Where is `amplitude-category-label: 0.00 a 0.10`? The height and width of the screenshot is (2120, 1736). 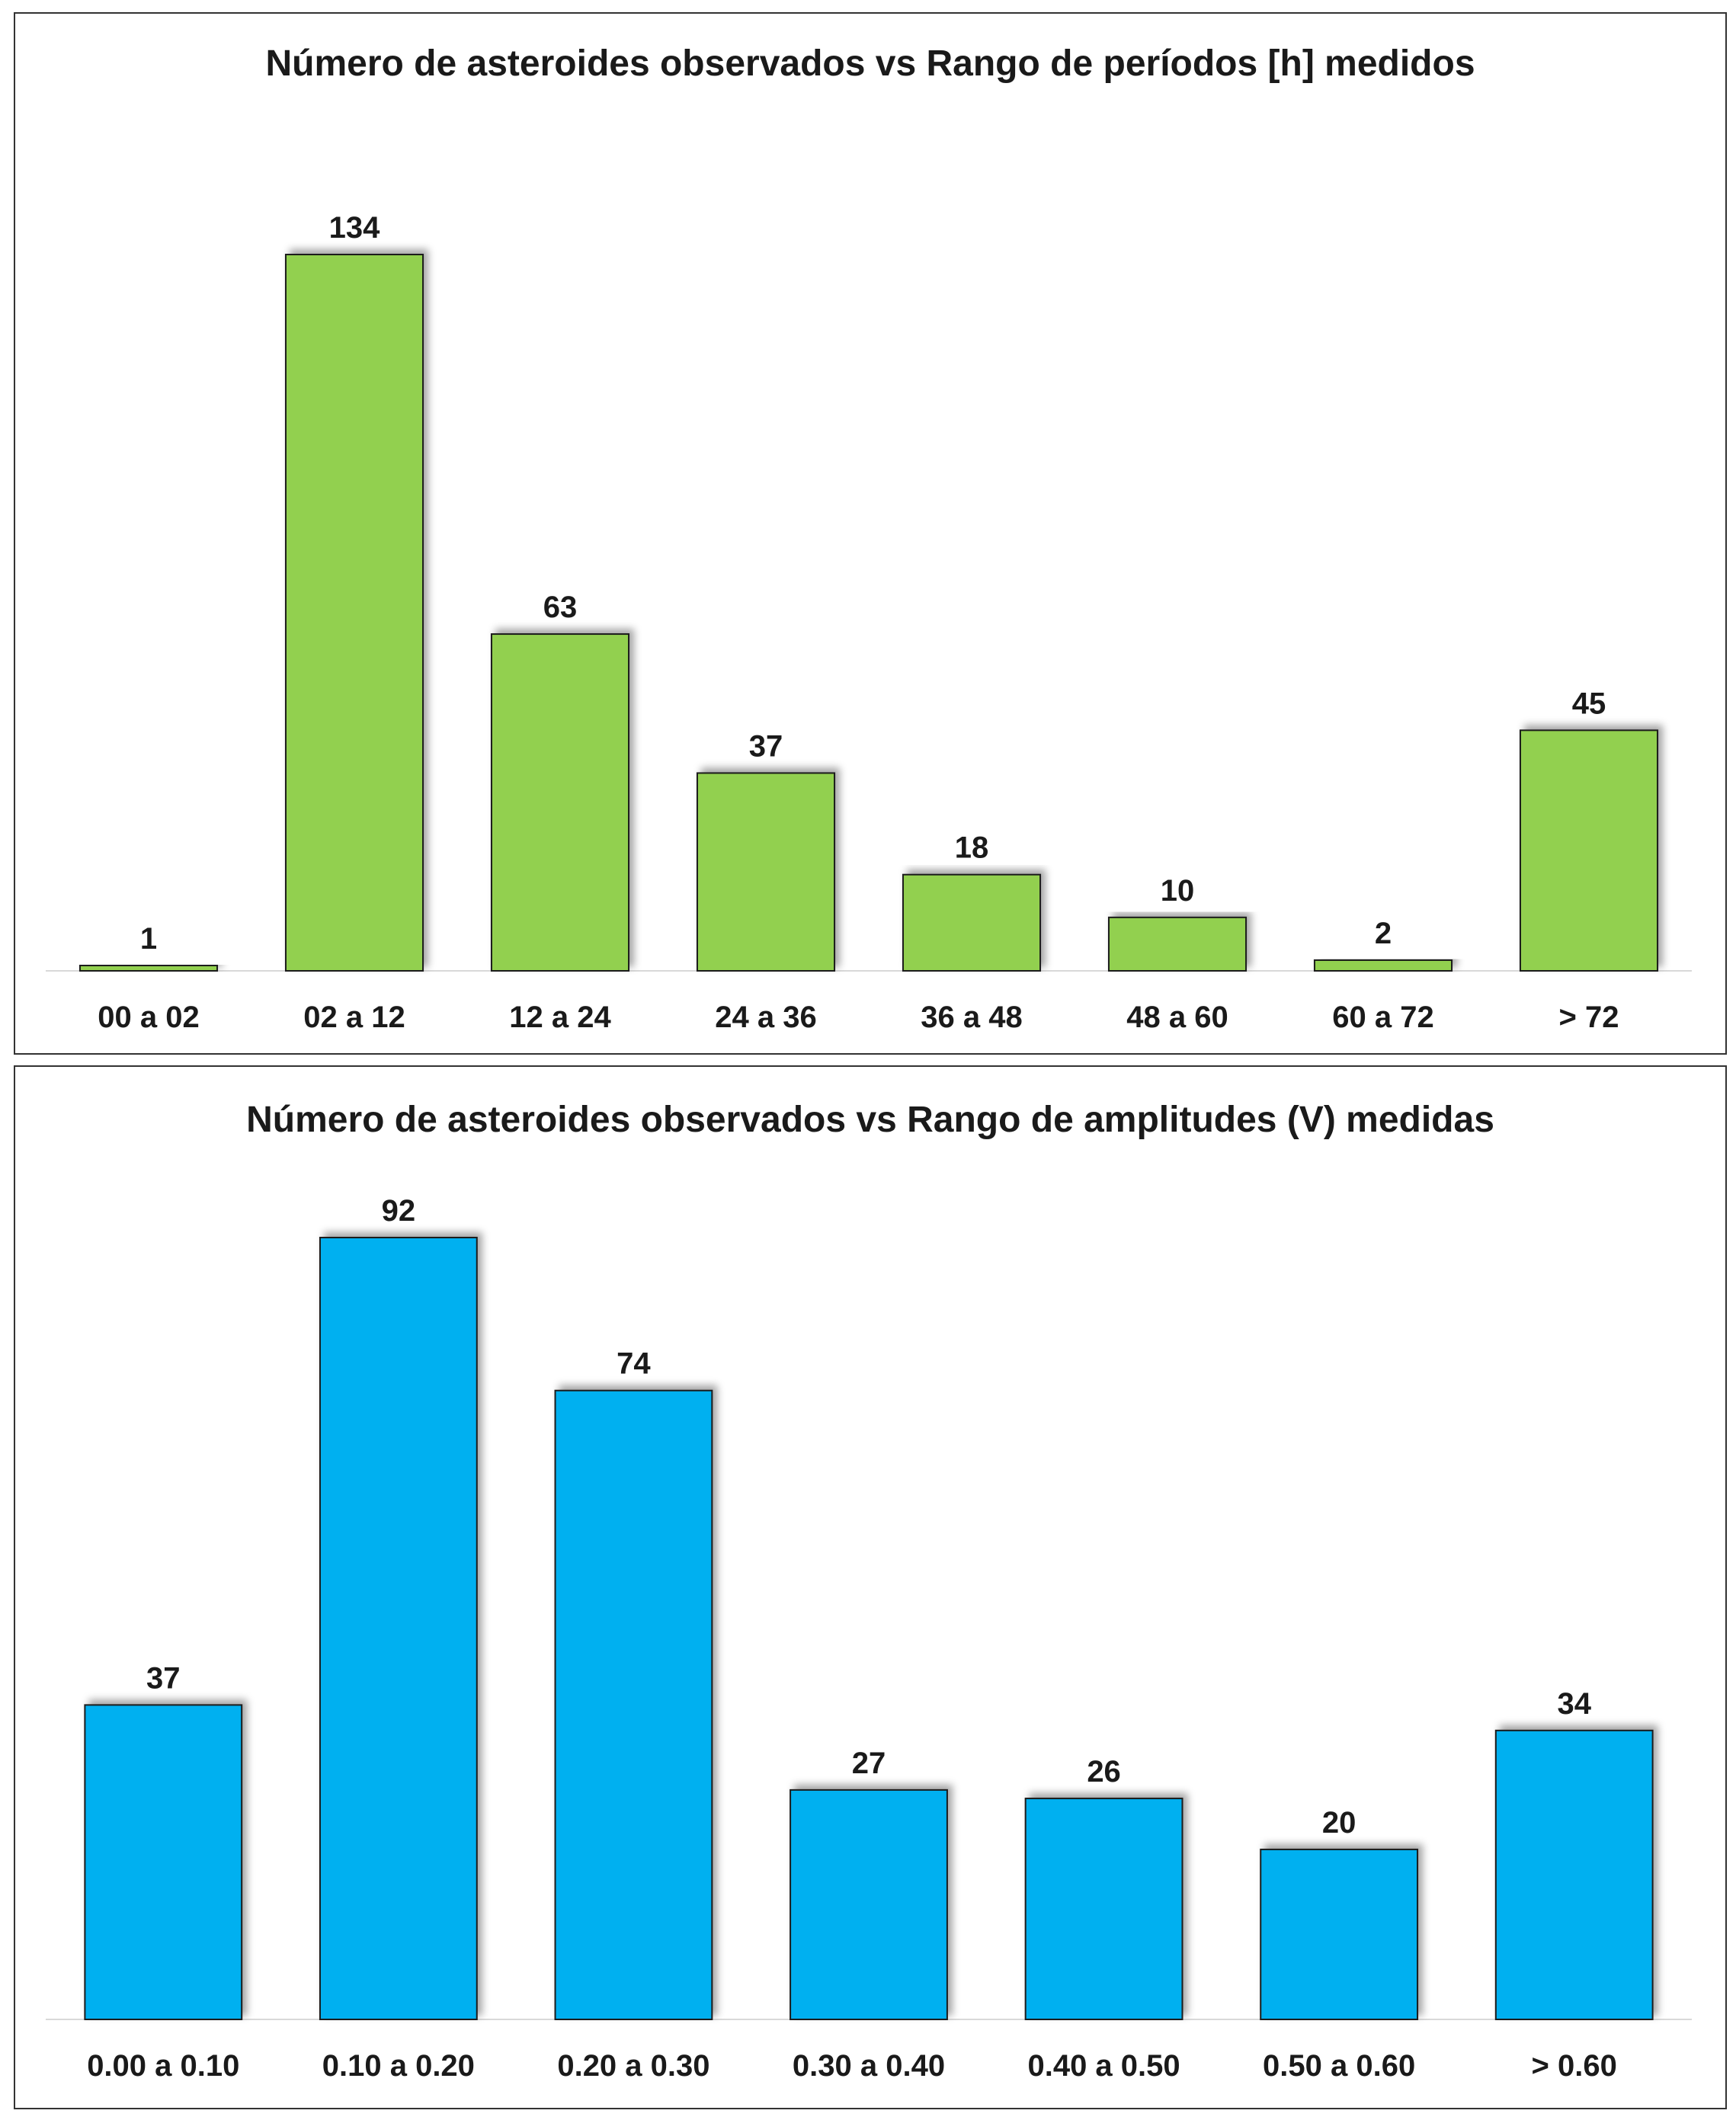
amplitude-category-label: 0.00 a 0.10 is located at coordinates (163, 2066).